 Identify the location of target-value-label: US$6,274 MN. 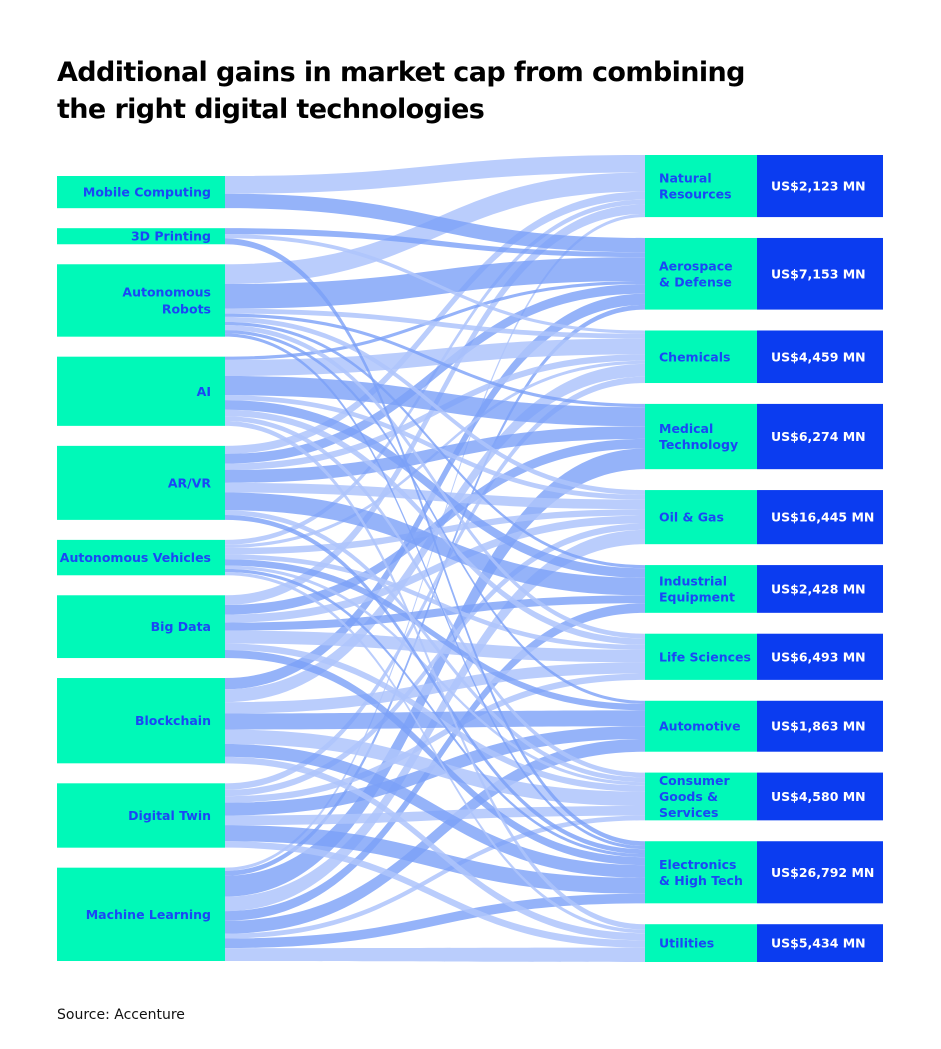
(818, 436).